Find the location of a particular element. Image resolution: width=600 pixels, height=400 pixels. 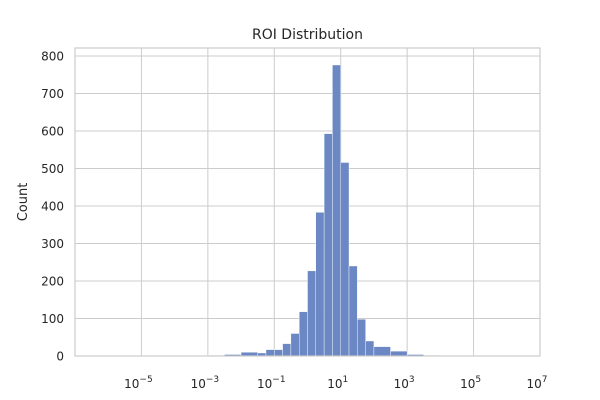

y-tick-label: 400 is located at coordinates (52, 207).